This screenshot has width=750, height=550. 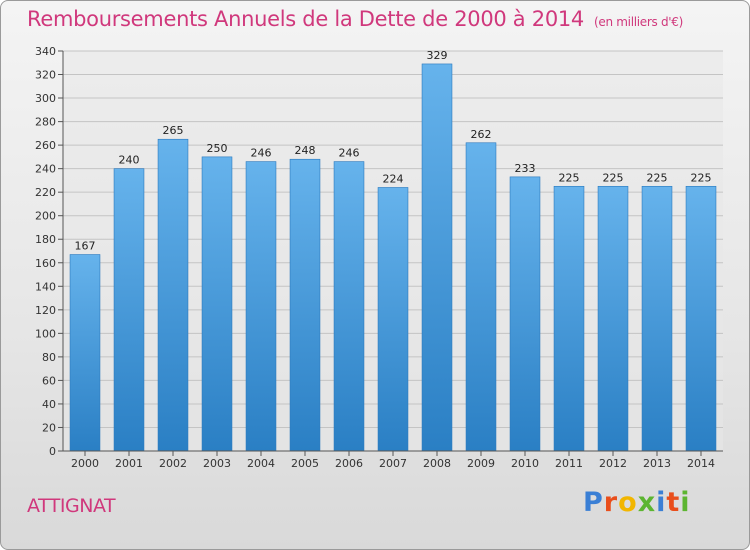 What do you see at coordinates (49, 404) in the screenshot?
I see `y-tick-label: 40` at bounding box center [49, 404].